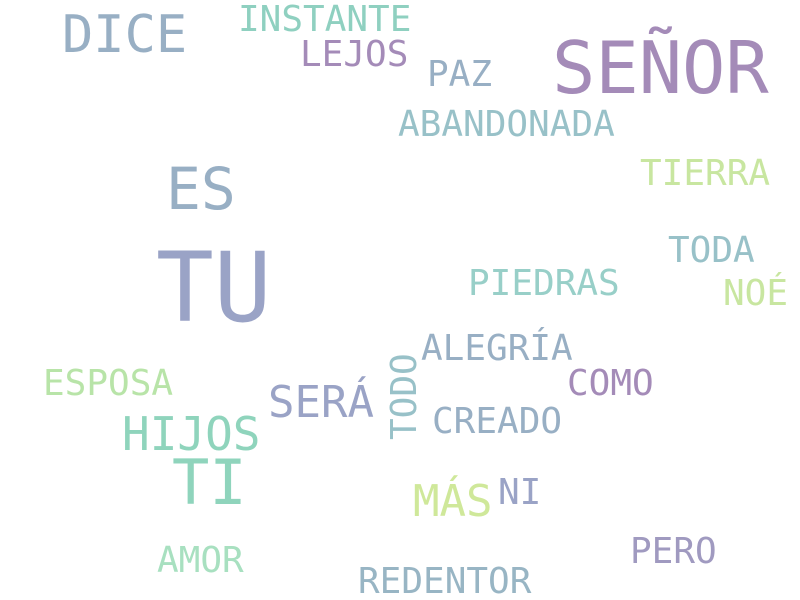  What do you see at coordinates (756, 293) in the screenshot?
I see `word-noe: NOÉ` at bounding box center [756, 293].